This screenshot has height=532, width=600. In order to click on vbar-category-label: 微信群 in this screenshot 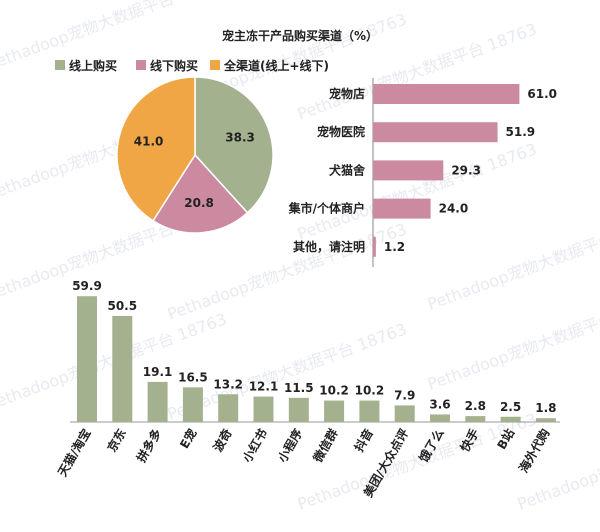, I will do `click(324, 446)`.